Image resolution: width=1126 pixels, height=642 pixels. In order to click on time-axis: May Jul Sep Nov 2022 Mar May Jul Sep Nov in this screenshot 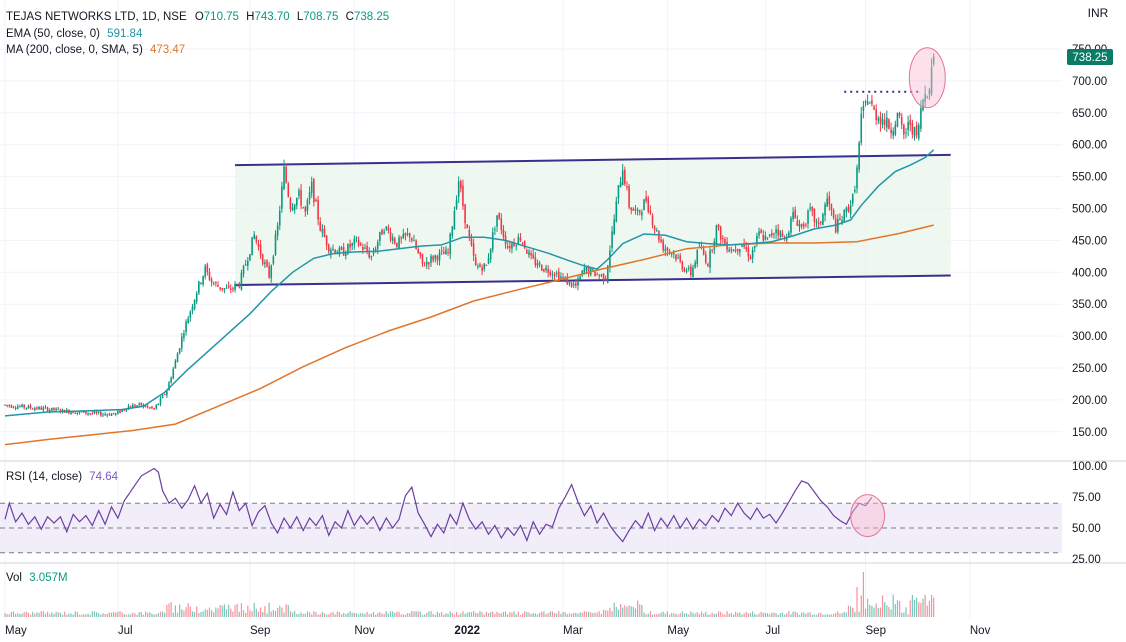, I will do `click(498, 631)`.